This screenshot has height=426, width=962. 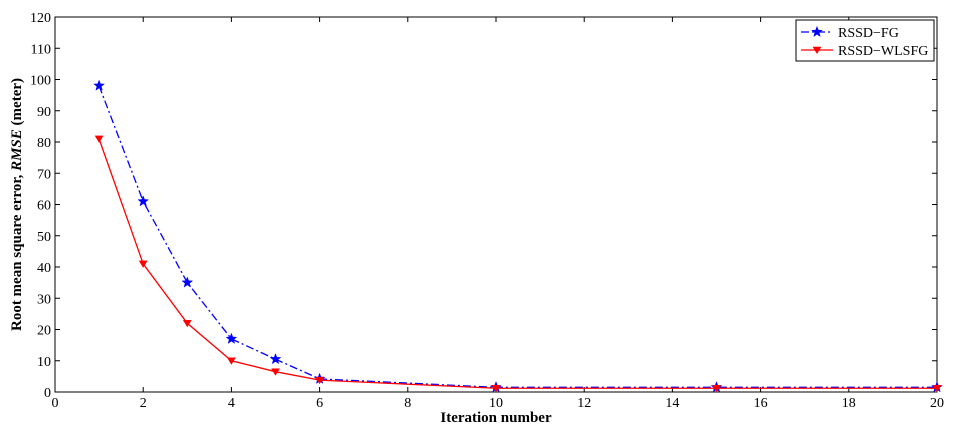 What do you see at coordinates (883, 51) in the screenshot?
I see `legend-label-rssd-wlsfg: RSSD−WLSFG` at bounding box center [883, 51].